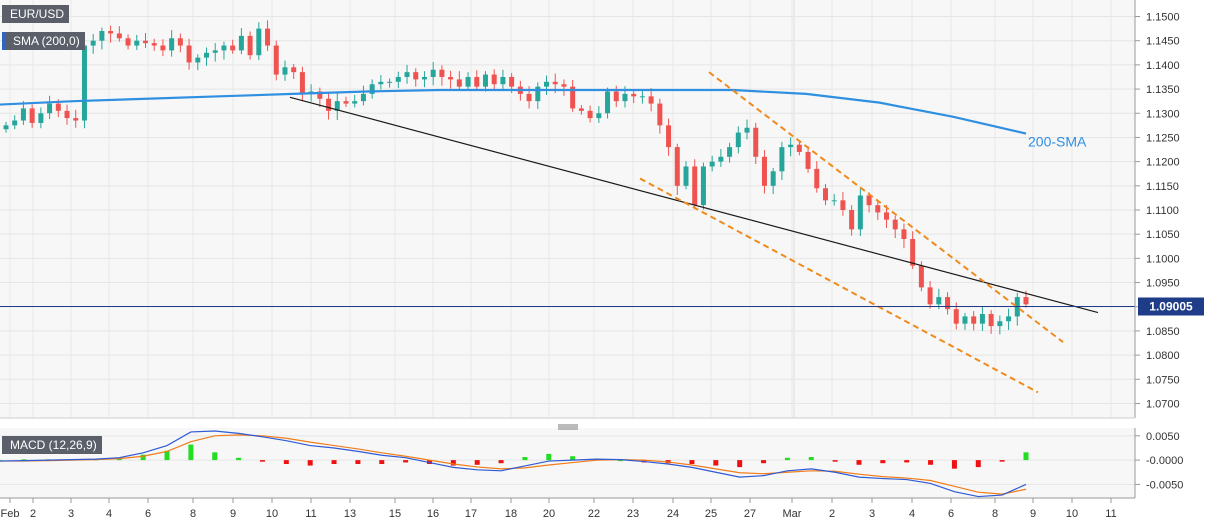 This screenshot has height=526, width=1207. I want to click on x-tick-label: 9, so click(233, 514).